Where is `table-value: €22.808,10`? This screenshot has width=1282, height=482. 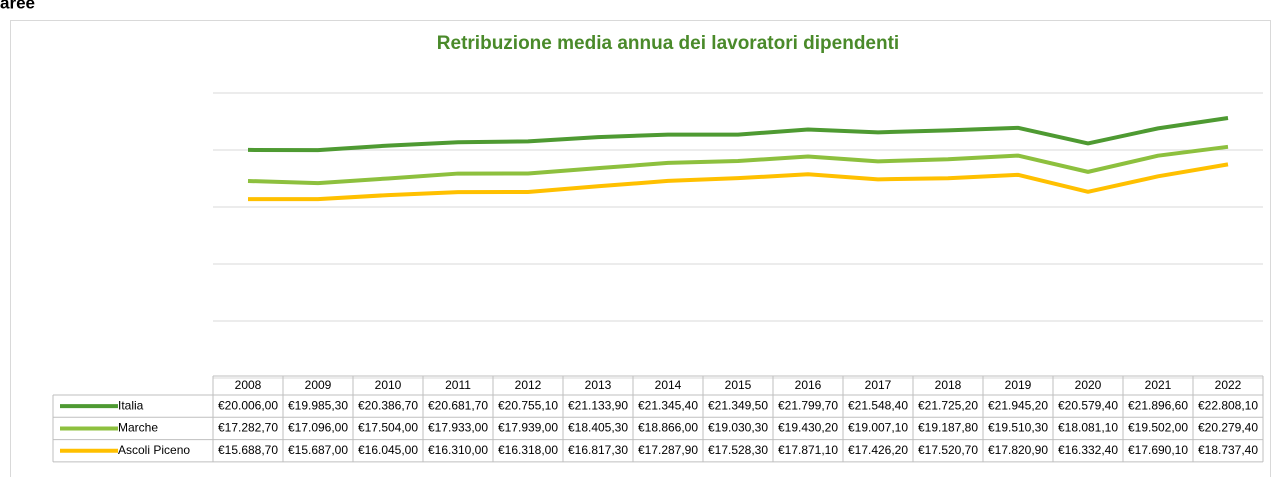
table-value: €22.808,10 is located at coordinates (1228, 405).